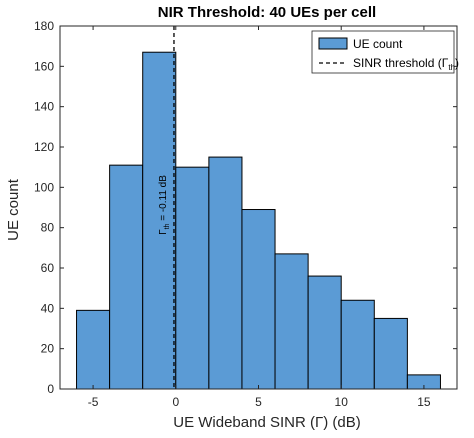  I want to click on y-axis-label: UE count, so click(13, 209).